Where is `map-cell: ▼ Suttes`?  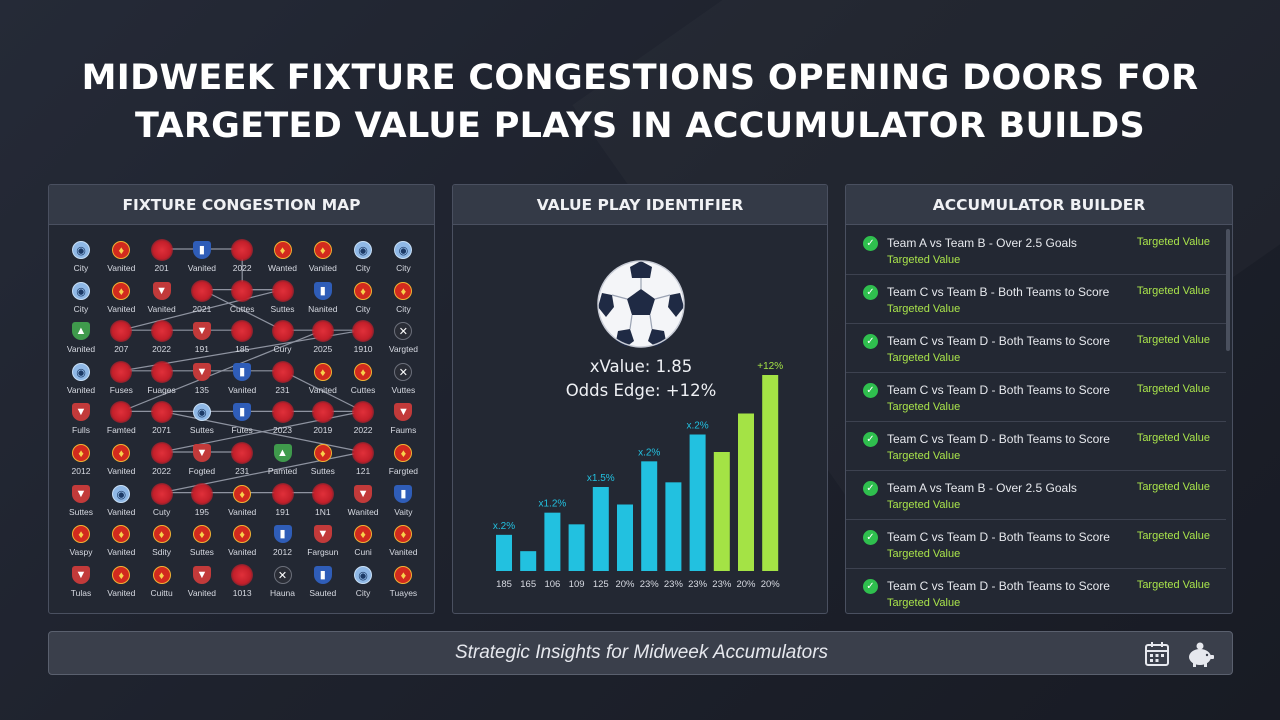
map-cell: ▼ Suttes is located at coordinates (81, 501).